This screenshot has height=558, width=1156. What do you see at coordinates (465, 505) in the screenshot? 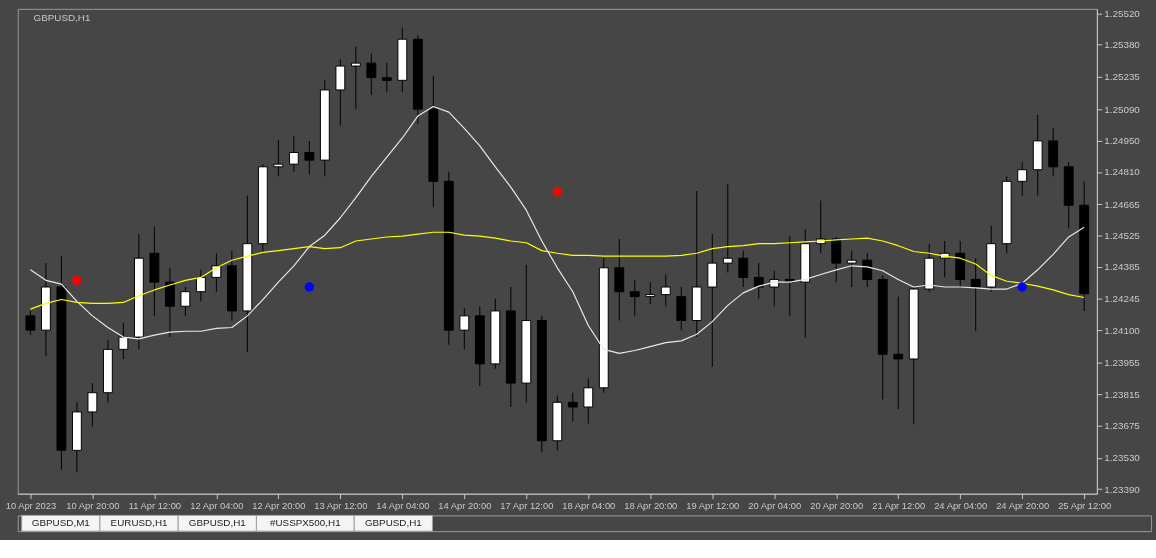
I see `x-tick-label: 14 Apr 20:00` at bounding box center [465, 505].